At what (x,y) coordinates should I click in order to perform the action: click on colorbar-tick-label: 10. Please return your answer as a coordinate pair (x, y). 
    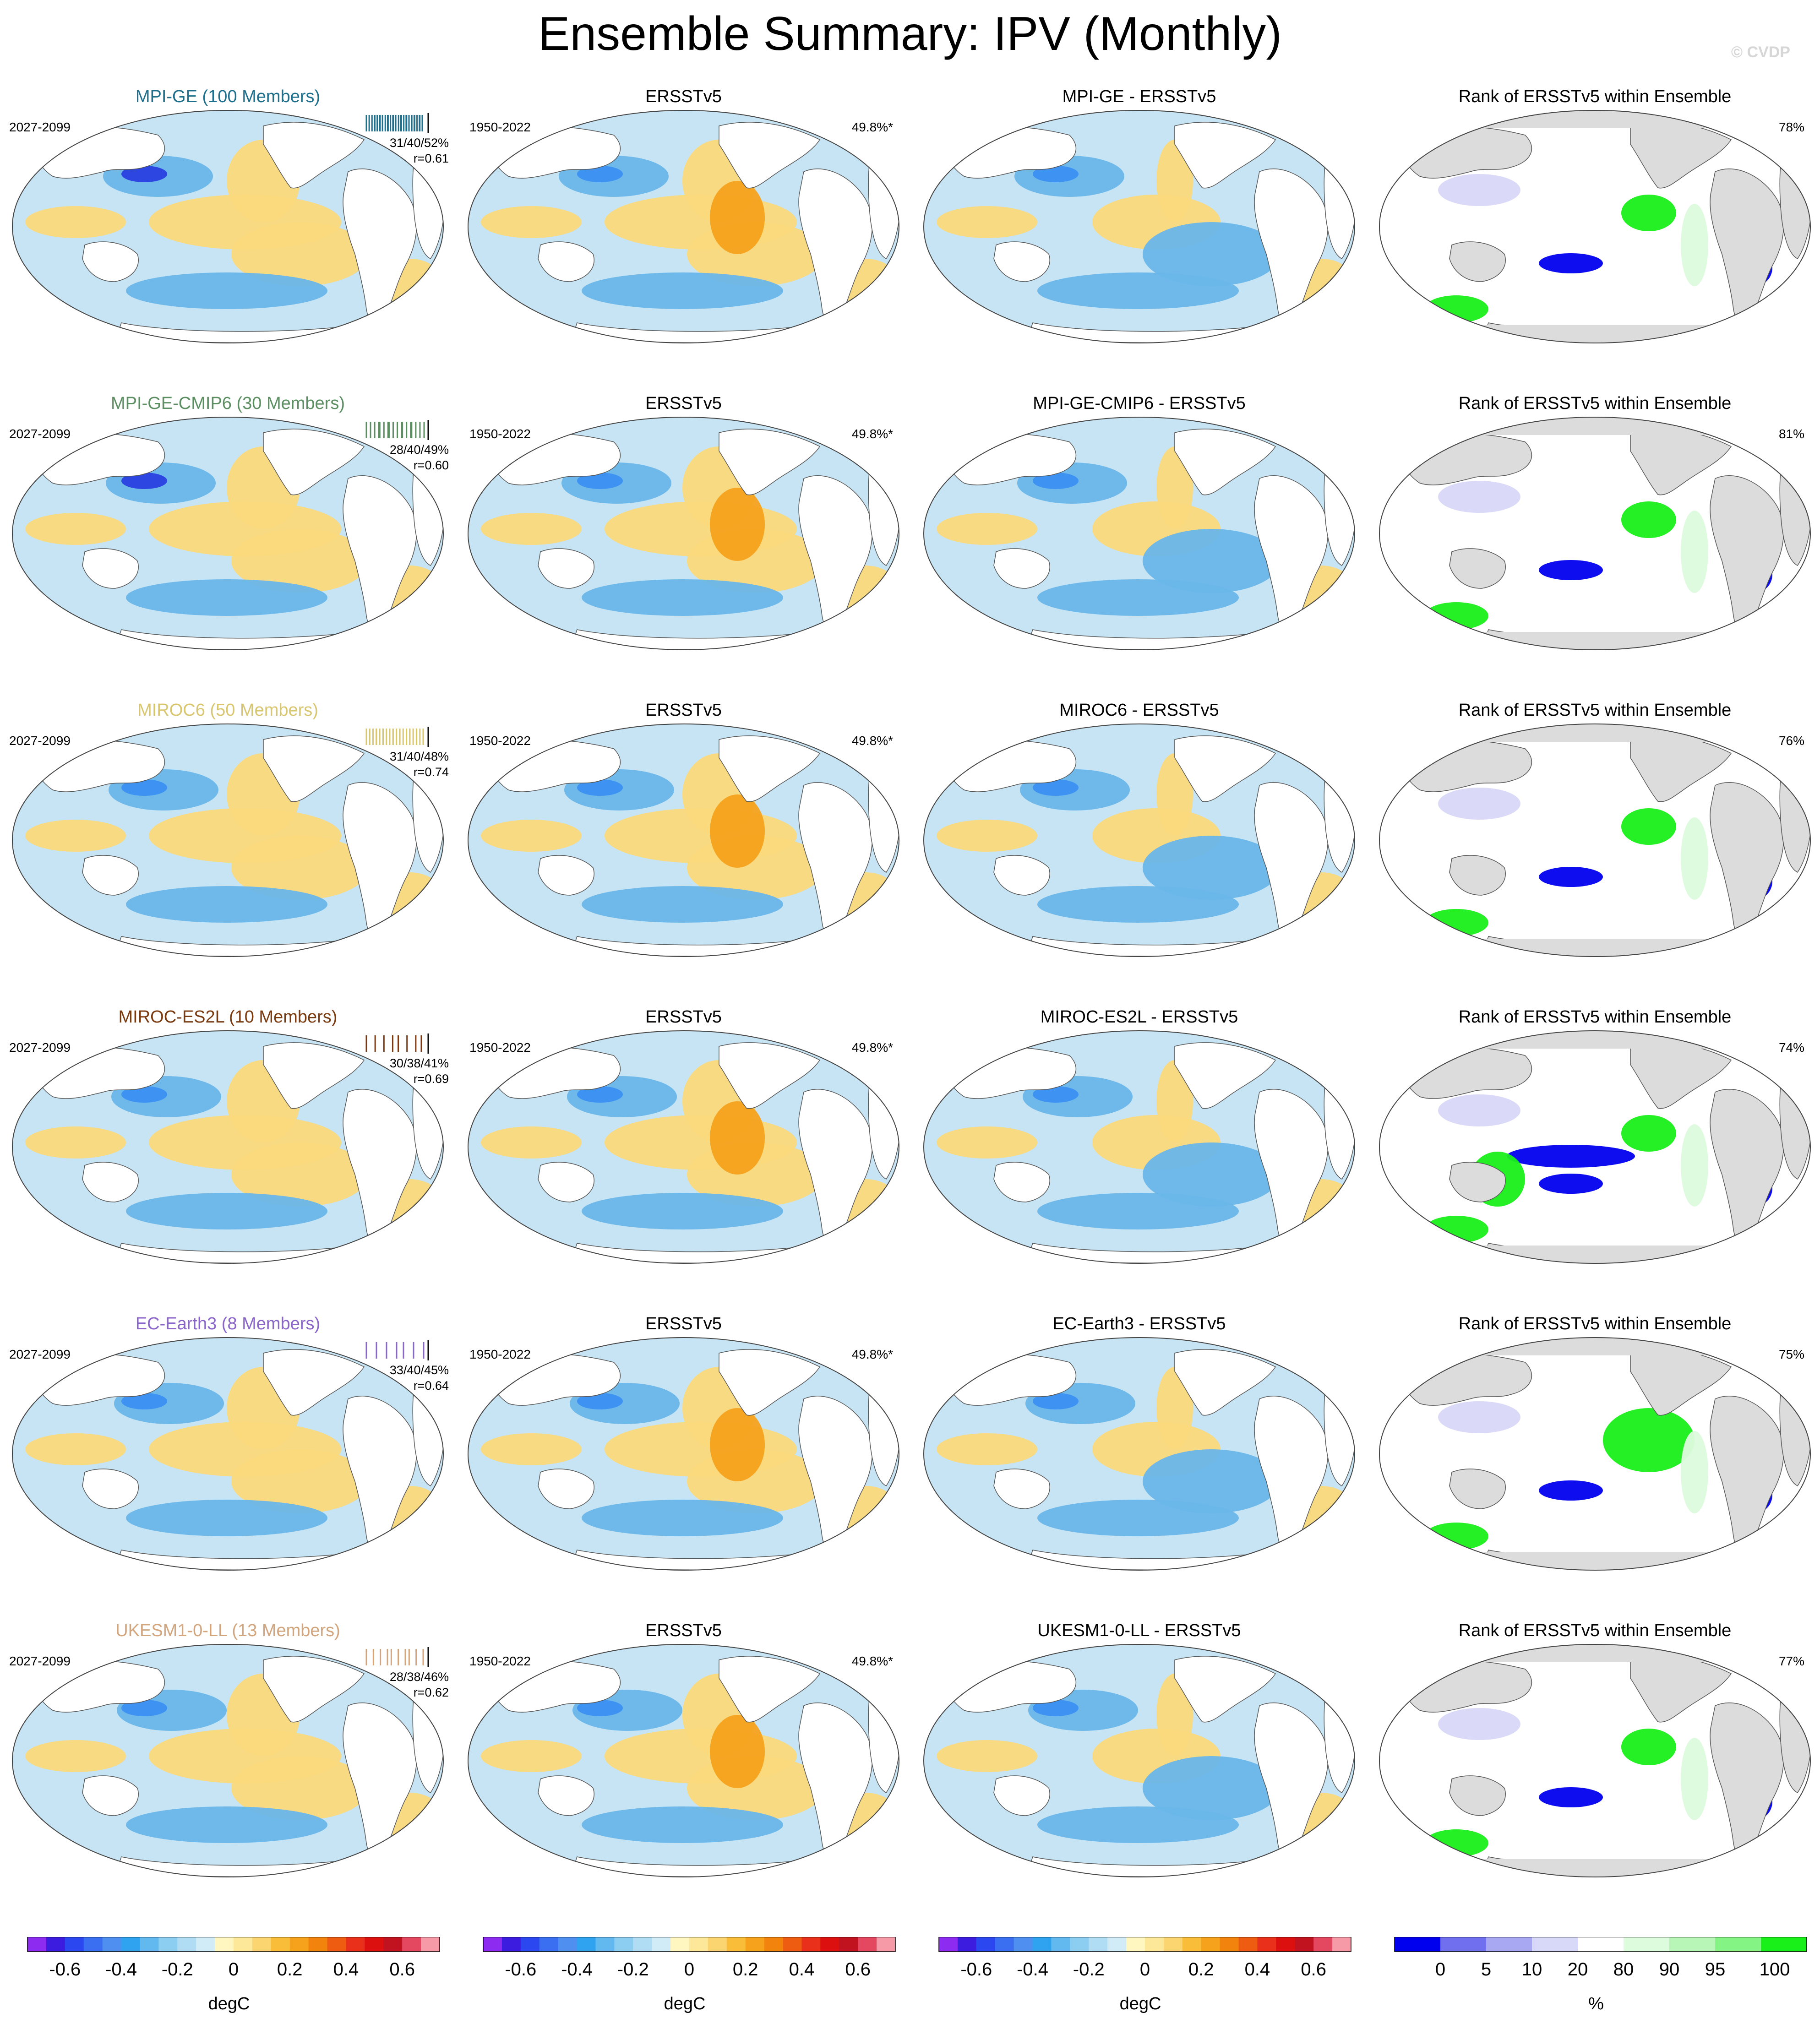
    Looking at the image, I should click on (1532, 1969).